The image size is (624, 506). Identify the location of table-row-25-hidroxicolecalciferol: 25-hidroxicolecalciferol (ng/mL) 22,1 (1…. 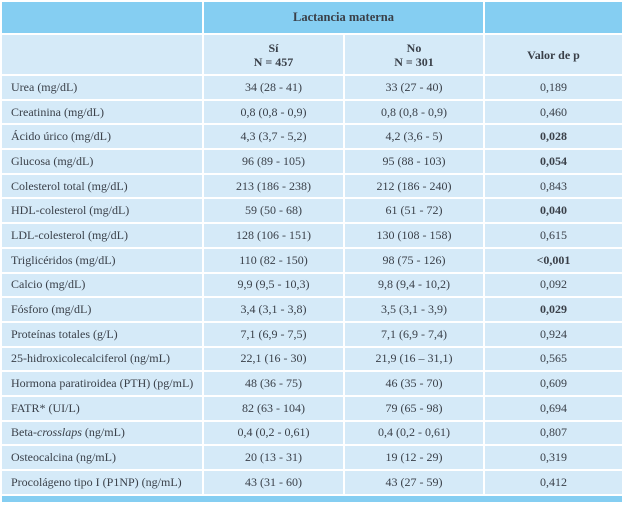
(312, 359).